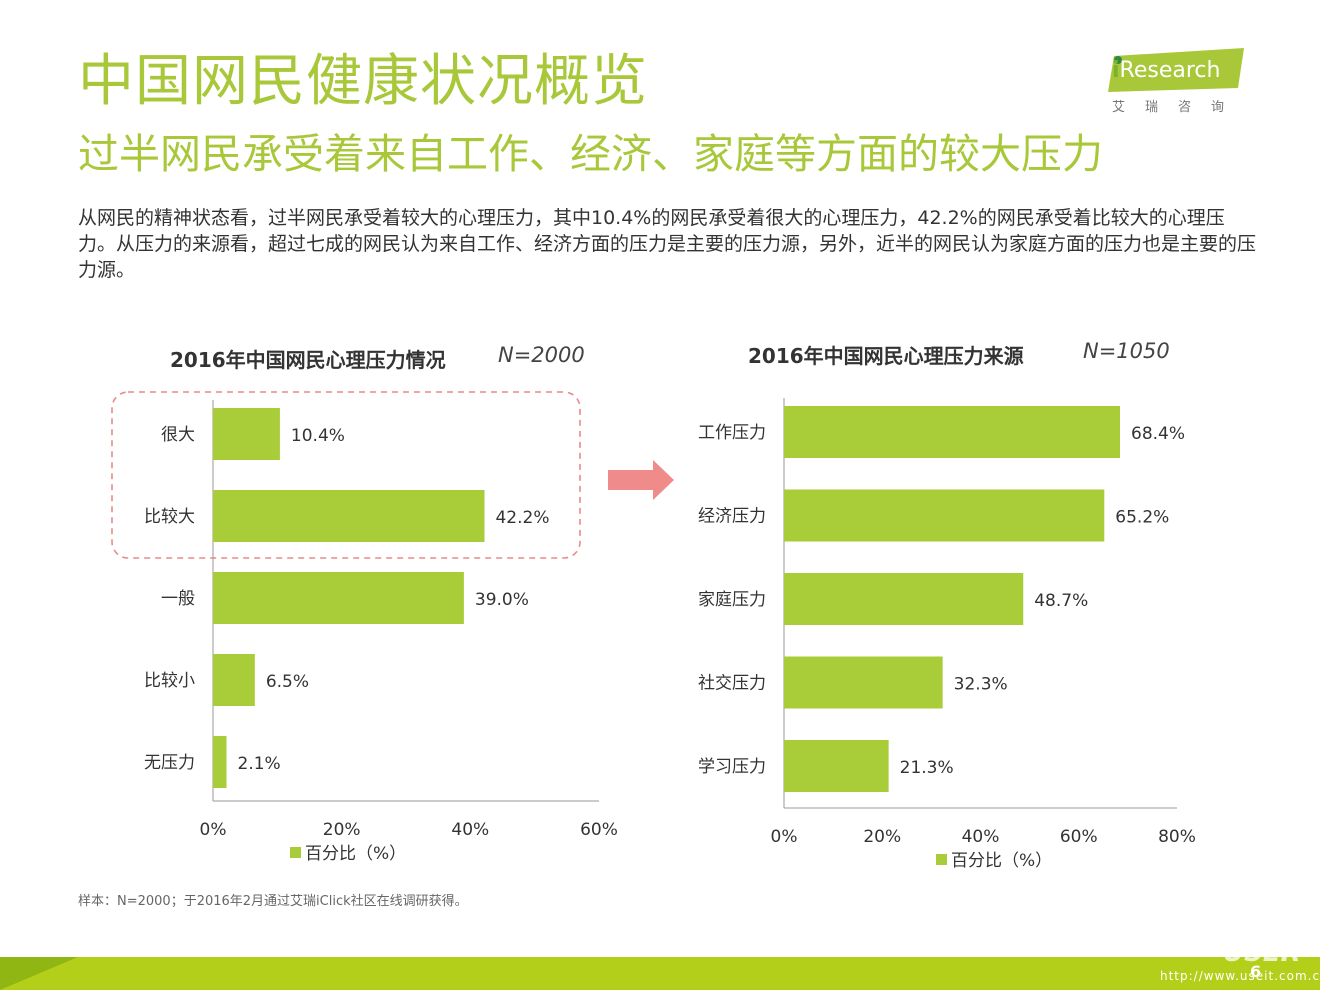  Describe the element at coordinates (941, 859) in the screenshot. I see `chart2-legend-swatch` at that location.